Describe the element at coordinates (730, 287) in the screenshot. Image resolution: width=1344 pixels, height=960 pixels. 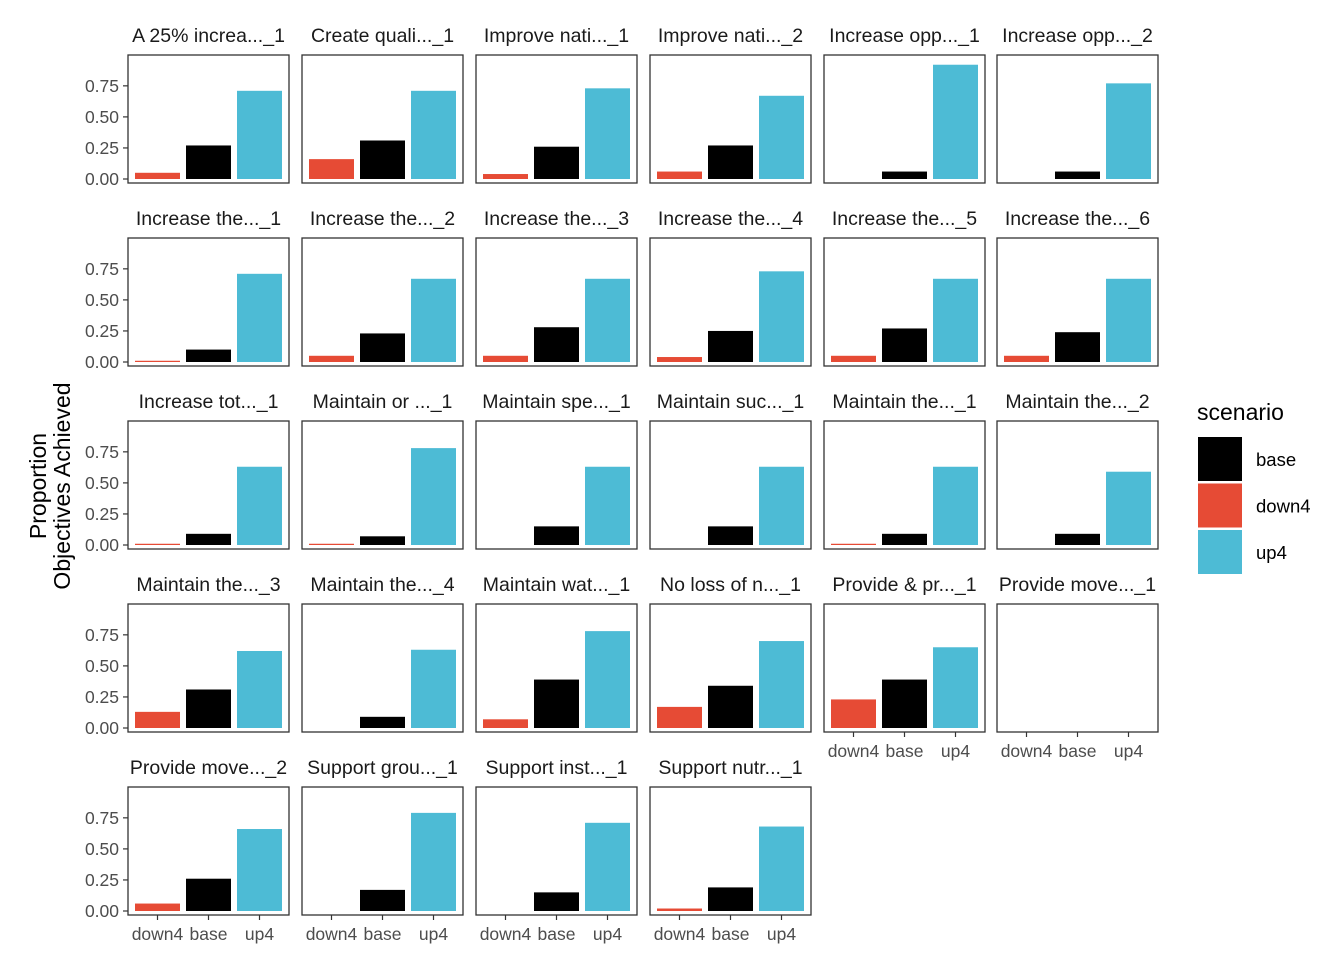
I see `facet-panel: Increase the..._4` at that location.